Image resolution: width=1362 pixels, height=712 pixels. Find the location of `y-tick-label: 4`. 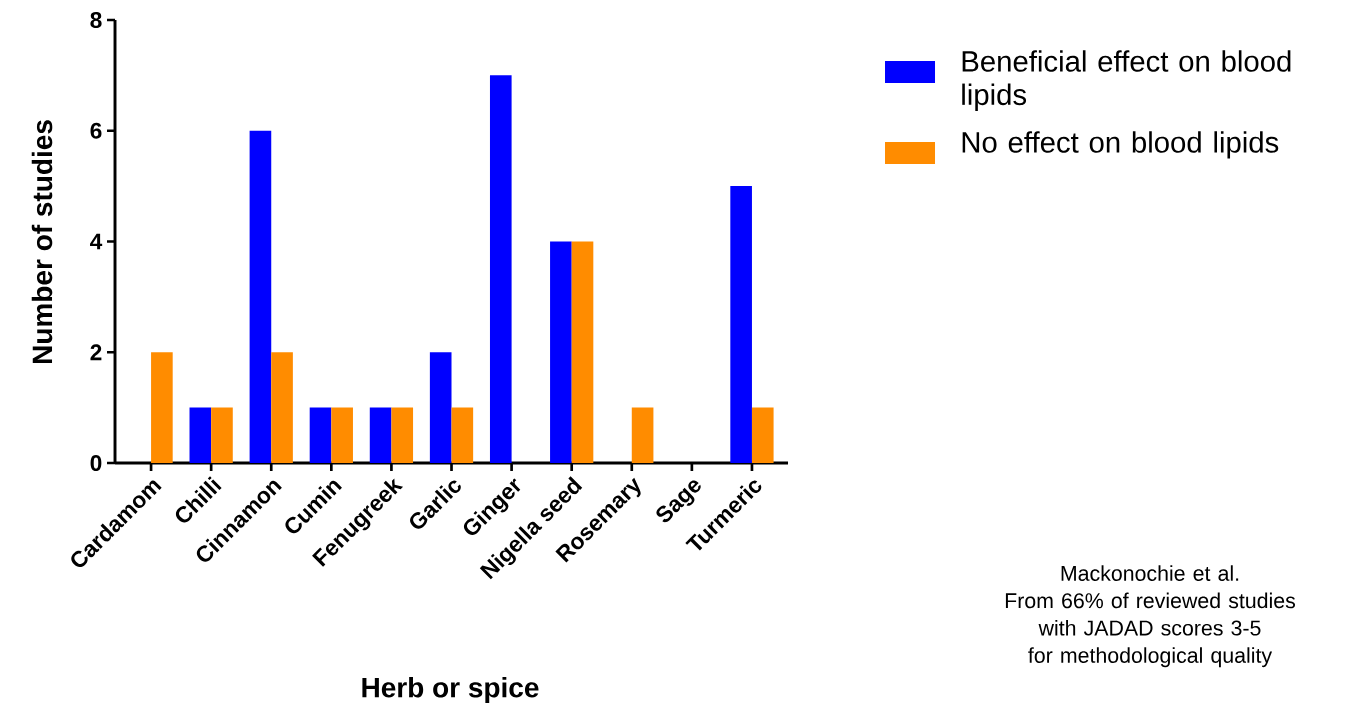

y-tick-label: 4 is located at coordinates (96, 241).